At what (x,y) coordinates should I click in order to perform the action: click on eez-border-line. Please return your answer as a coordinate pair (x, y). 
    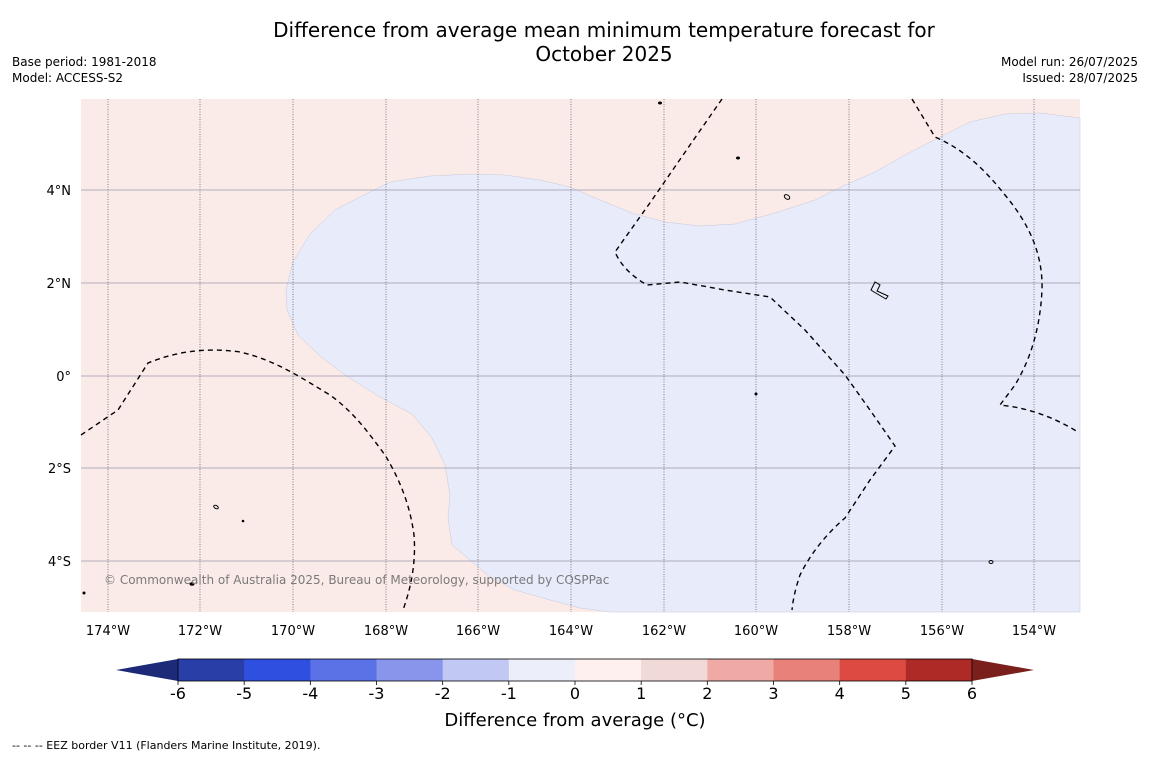
    Looking at the image, I should click on (248, 480).